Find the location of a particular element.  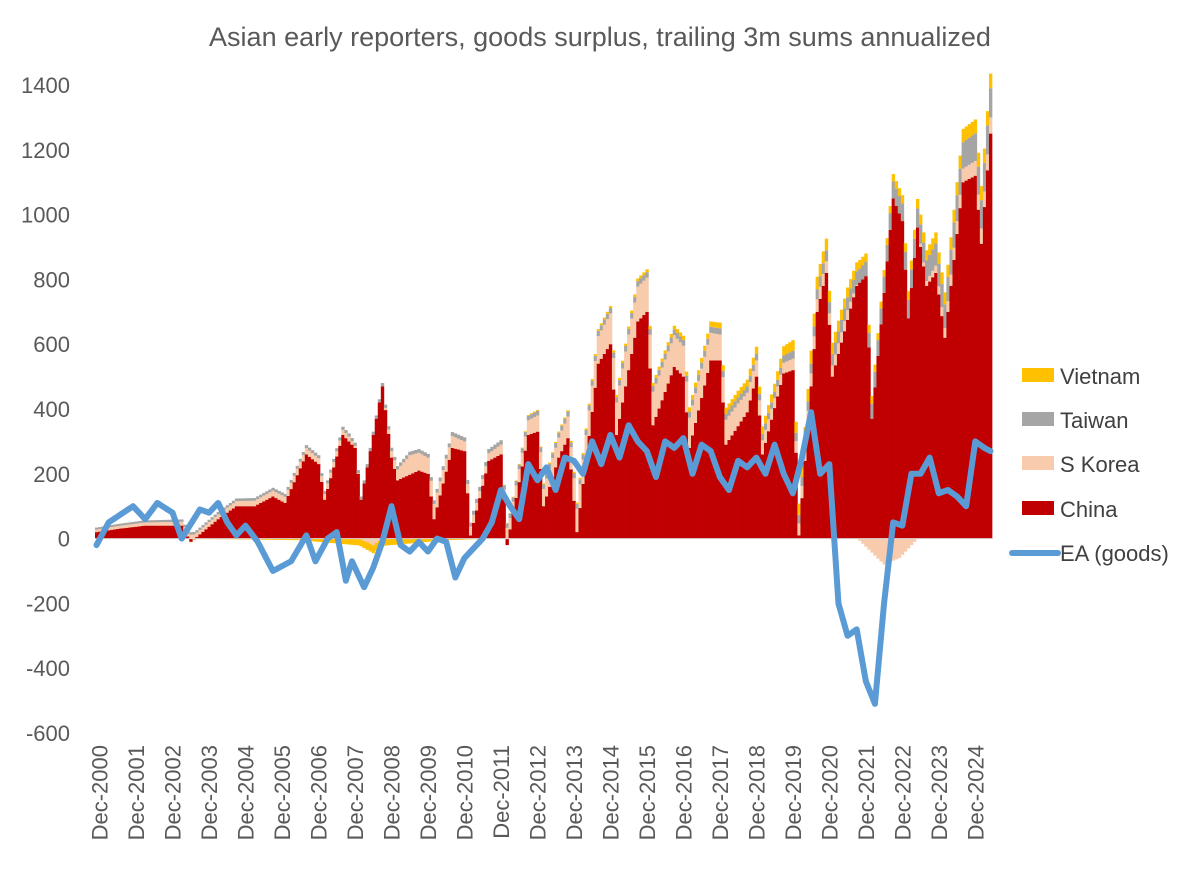

x-tick-label: Dec-2005 is located at coordinates (282, 792).